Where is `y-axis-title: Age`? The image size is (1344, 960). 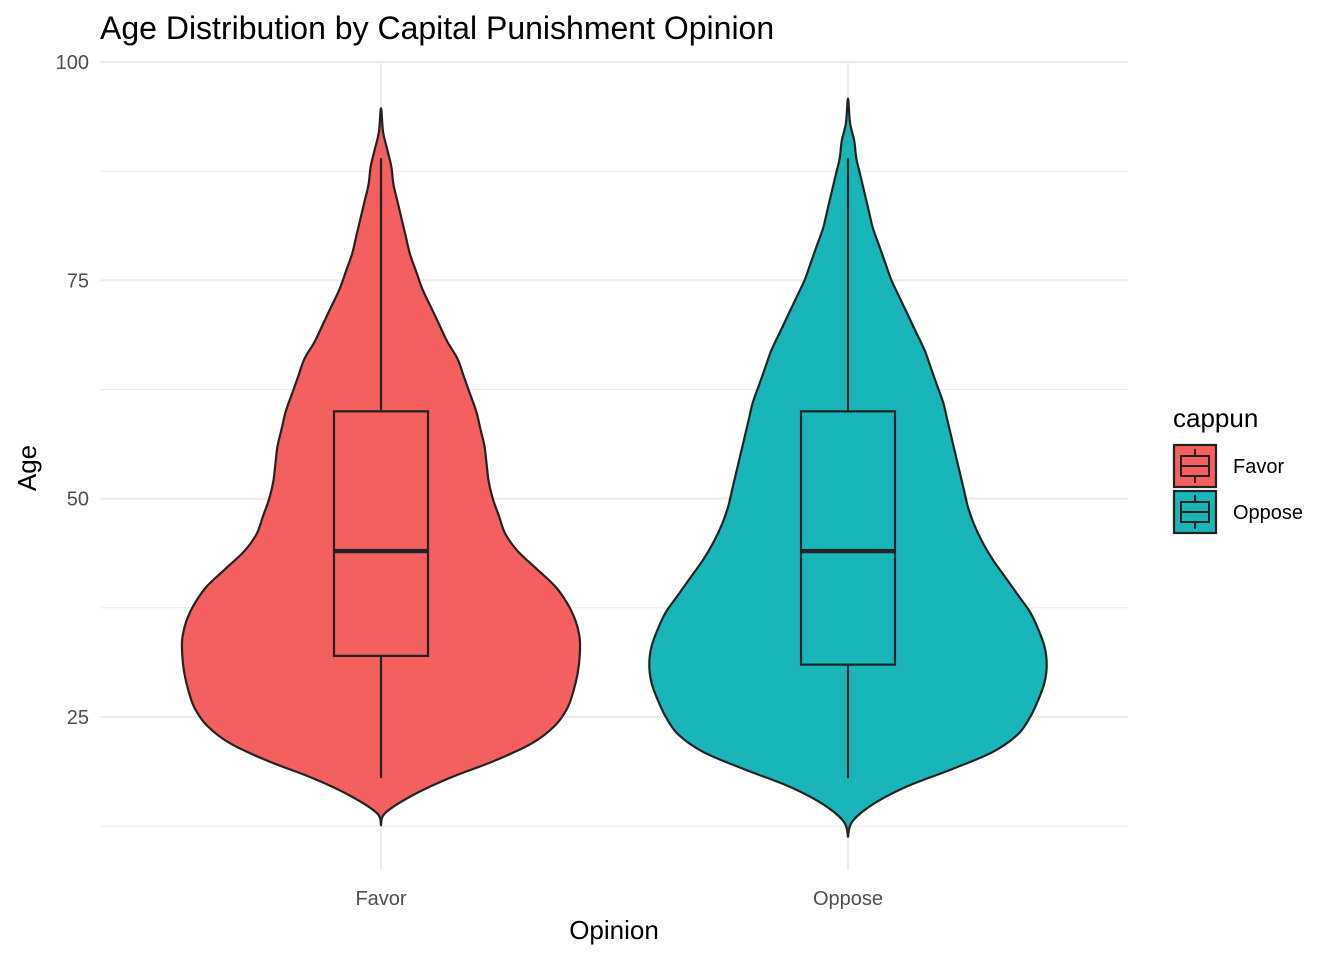 y-axis-title: Age is located at coordinates (27, 468).